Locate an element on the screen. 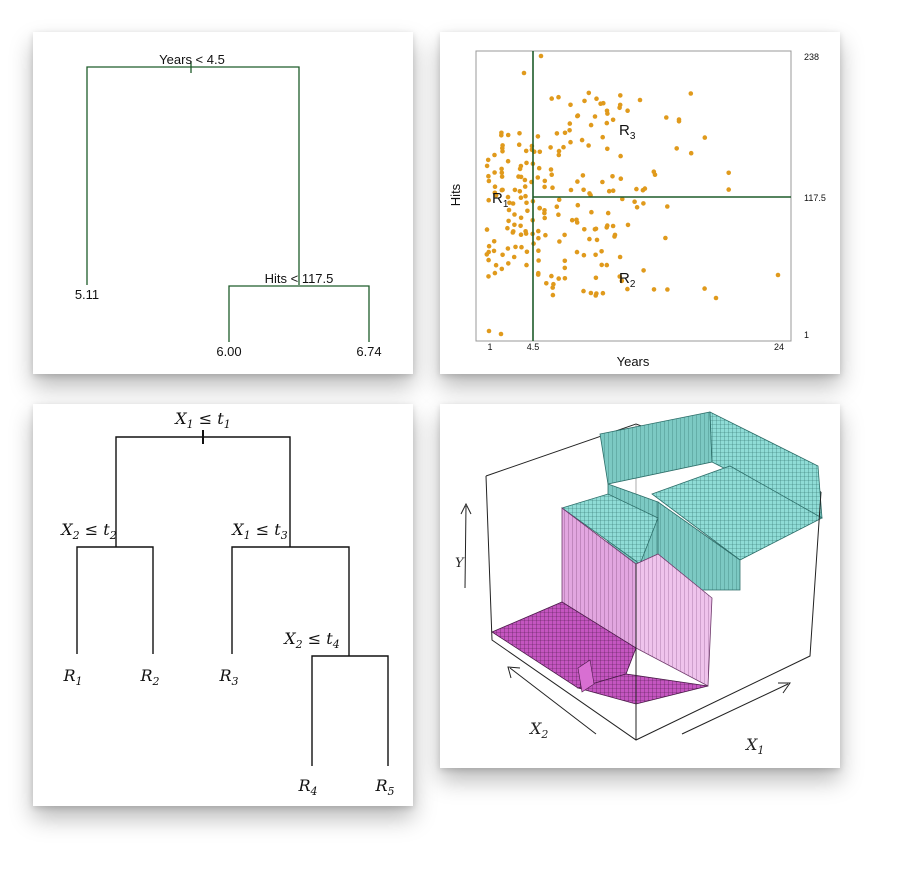 This screenshot has width=905, height=872. y-tick-117-5: 117.5 is located at coordinates (815, 198).